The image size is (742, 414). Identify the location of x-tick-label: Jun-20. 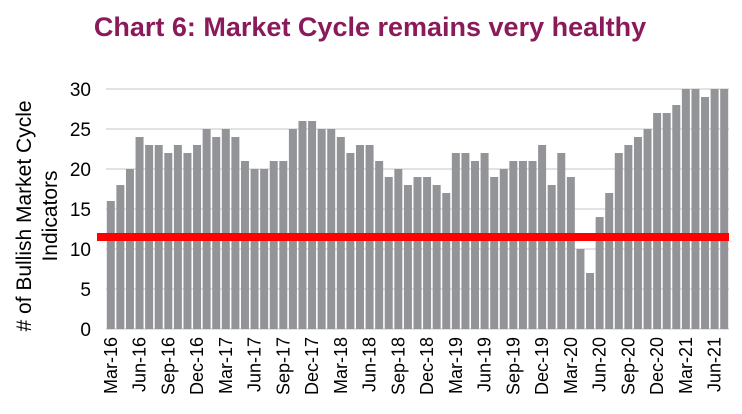
(600, 364).